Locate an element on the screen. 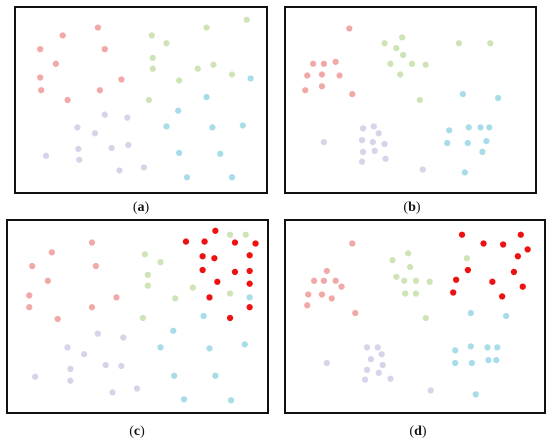 The height and width of the screenshot is (443, 550). panel-a-plot is located at coordinates (145, 98).